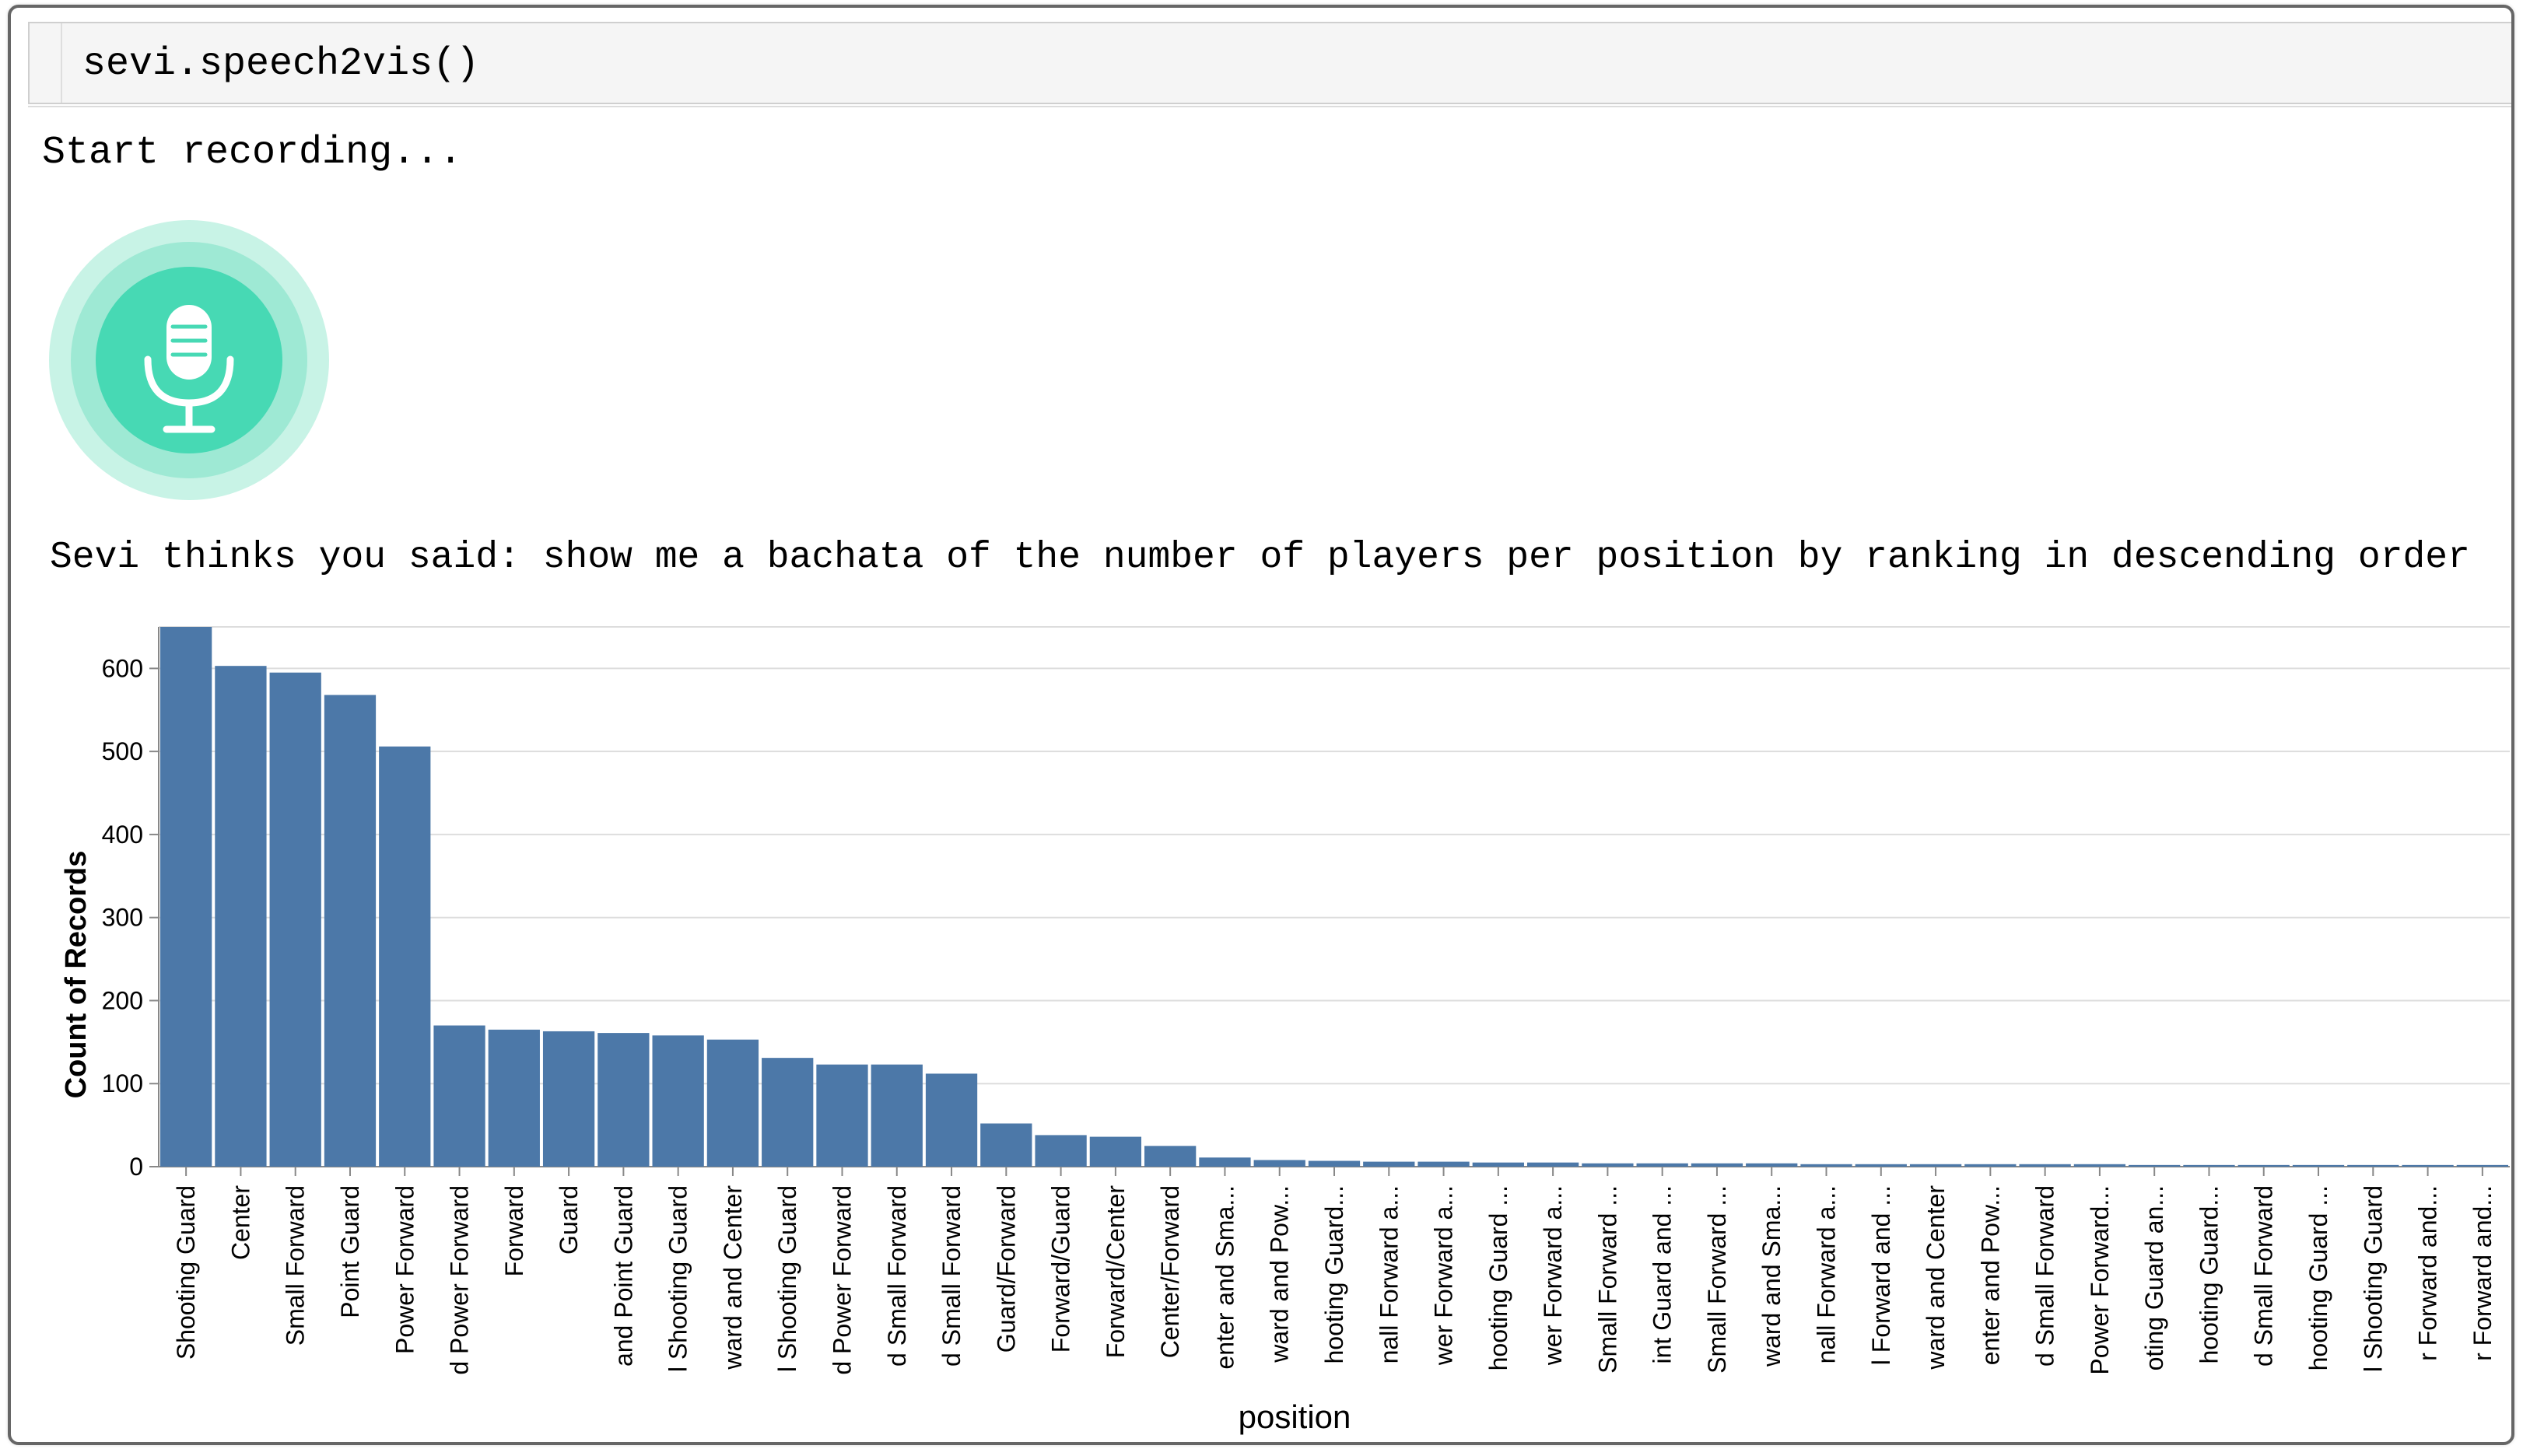 Image resolution: width=2530 pixels, height=1456 pixels. I want to click on microphone-icon, so click(189, 360).